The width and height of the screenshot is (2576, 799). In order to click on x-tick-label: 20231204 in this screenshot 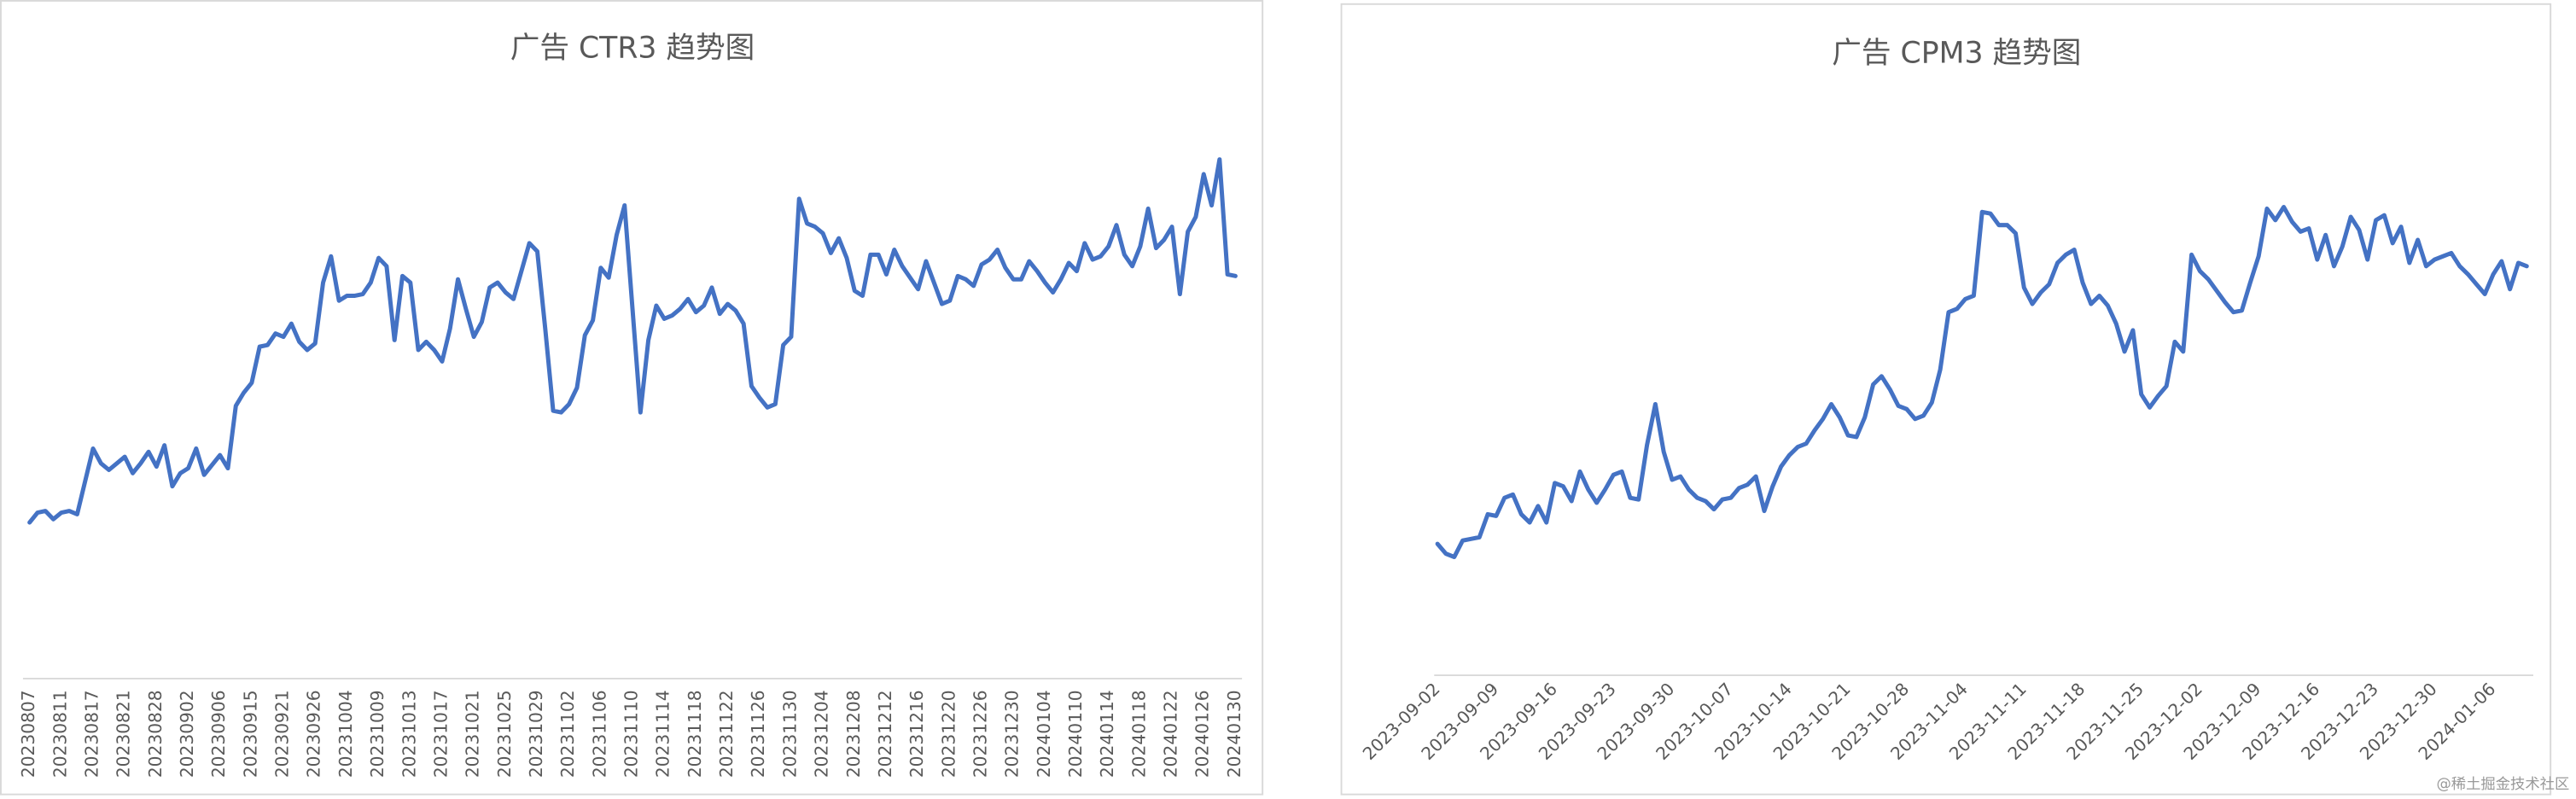, I will do `click(822, 734)`.